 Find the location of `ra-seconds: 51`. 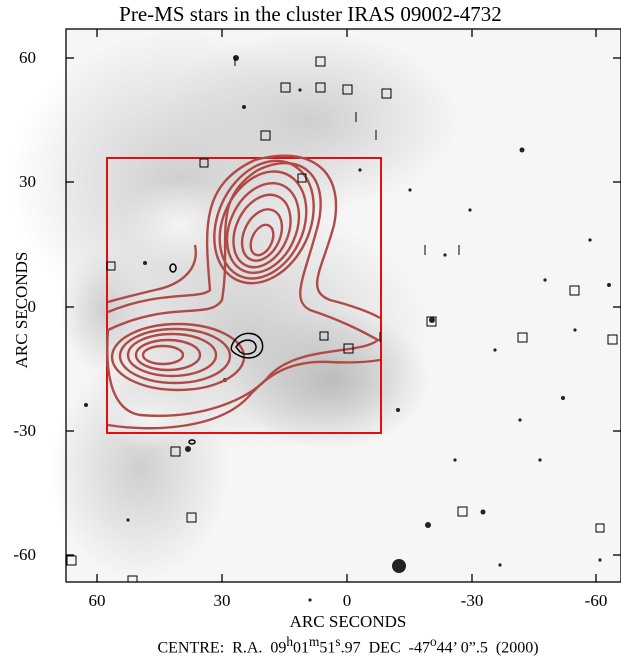

ra-seconds: 51 is located at coordinates (327, 648).